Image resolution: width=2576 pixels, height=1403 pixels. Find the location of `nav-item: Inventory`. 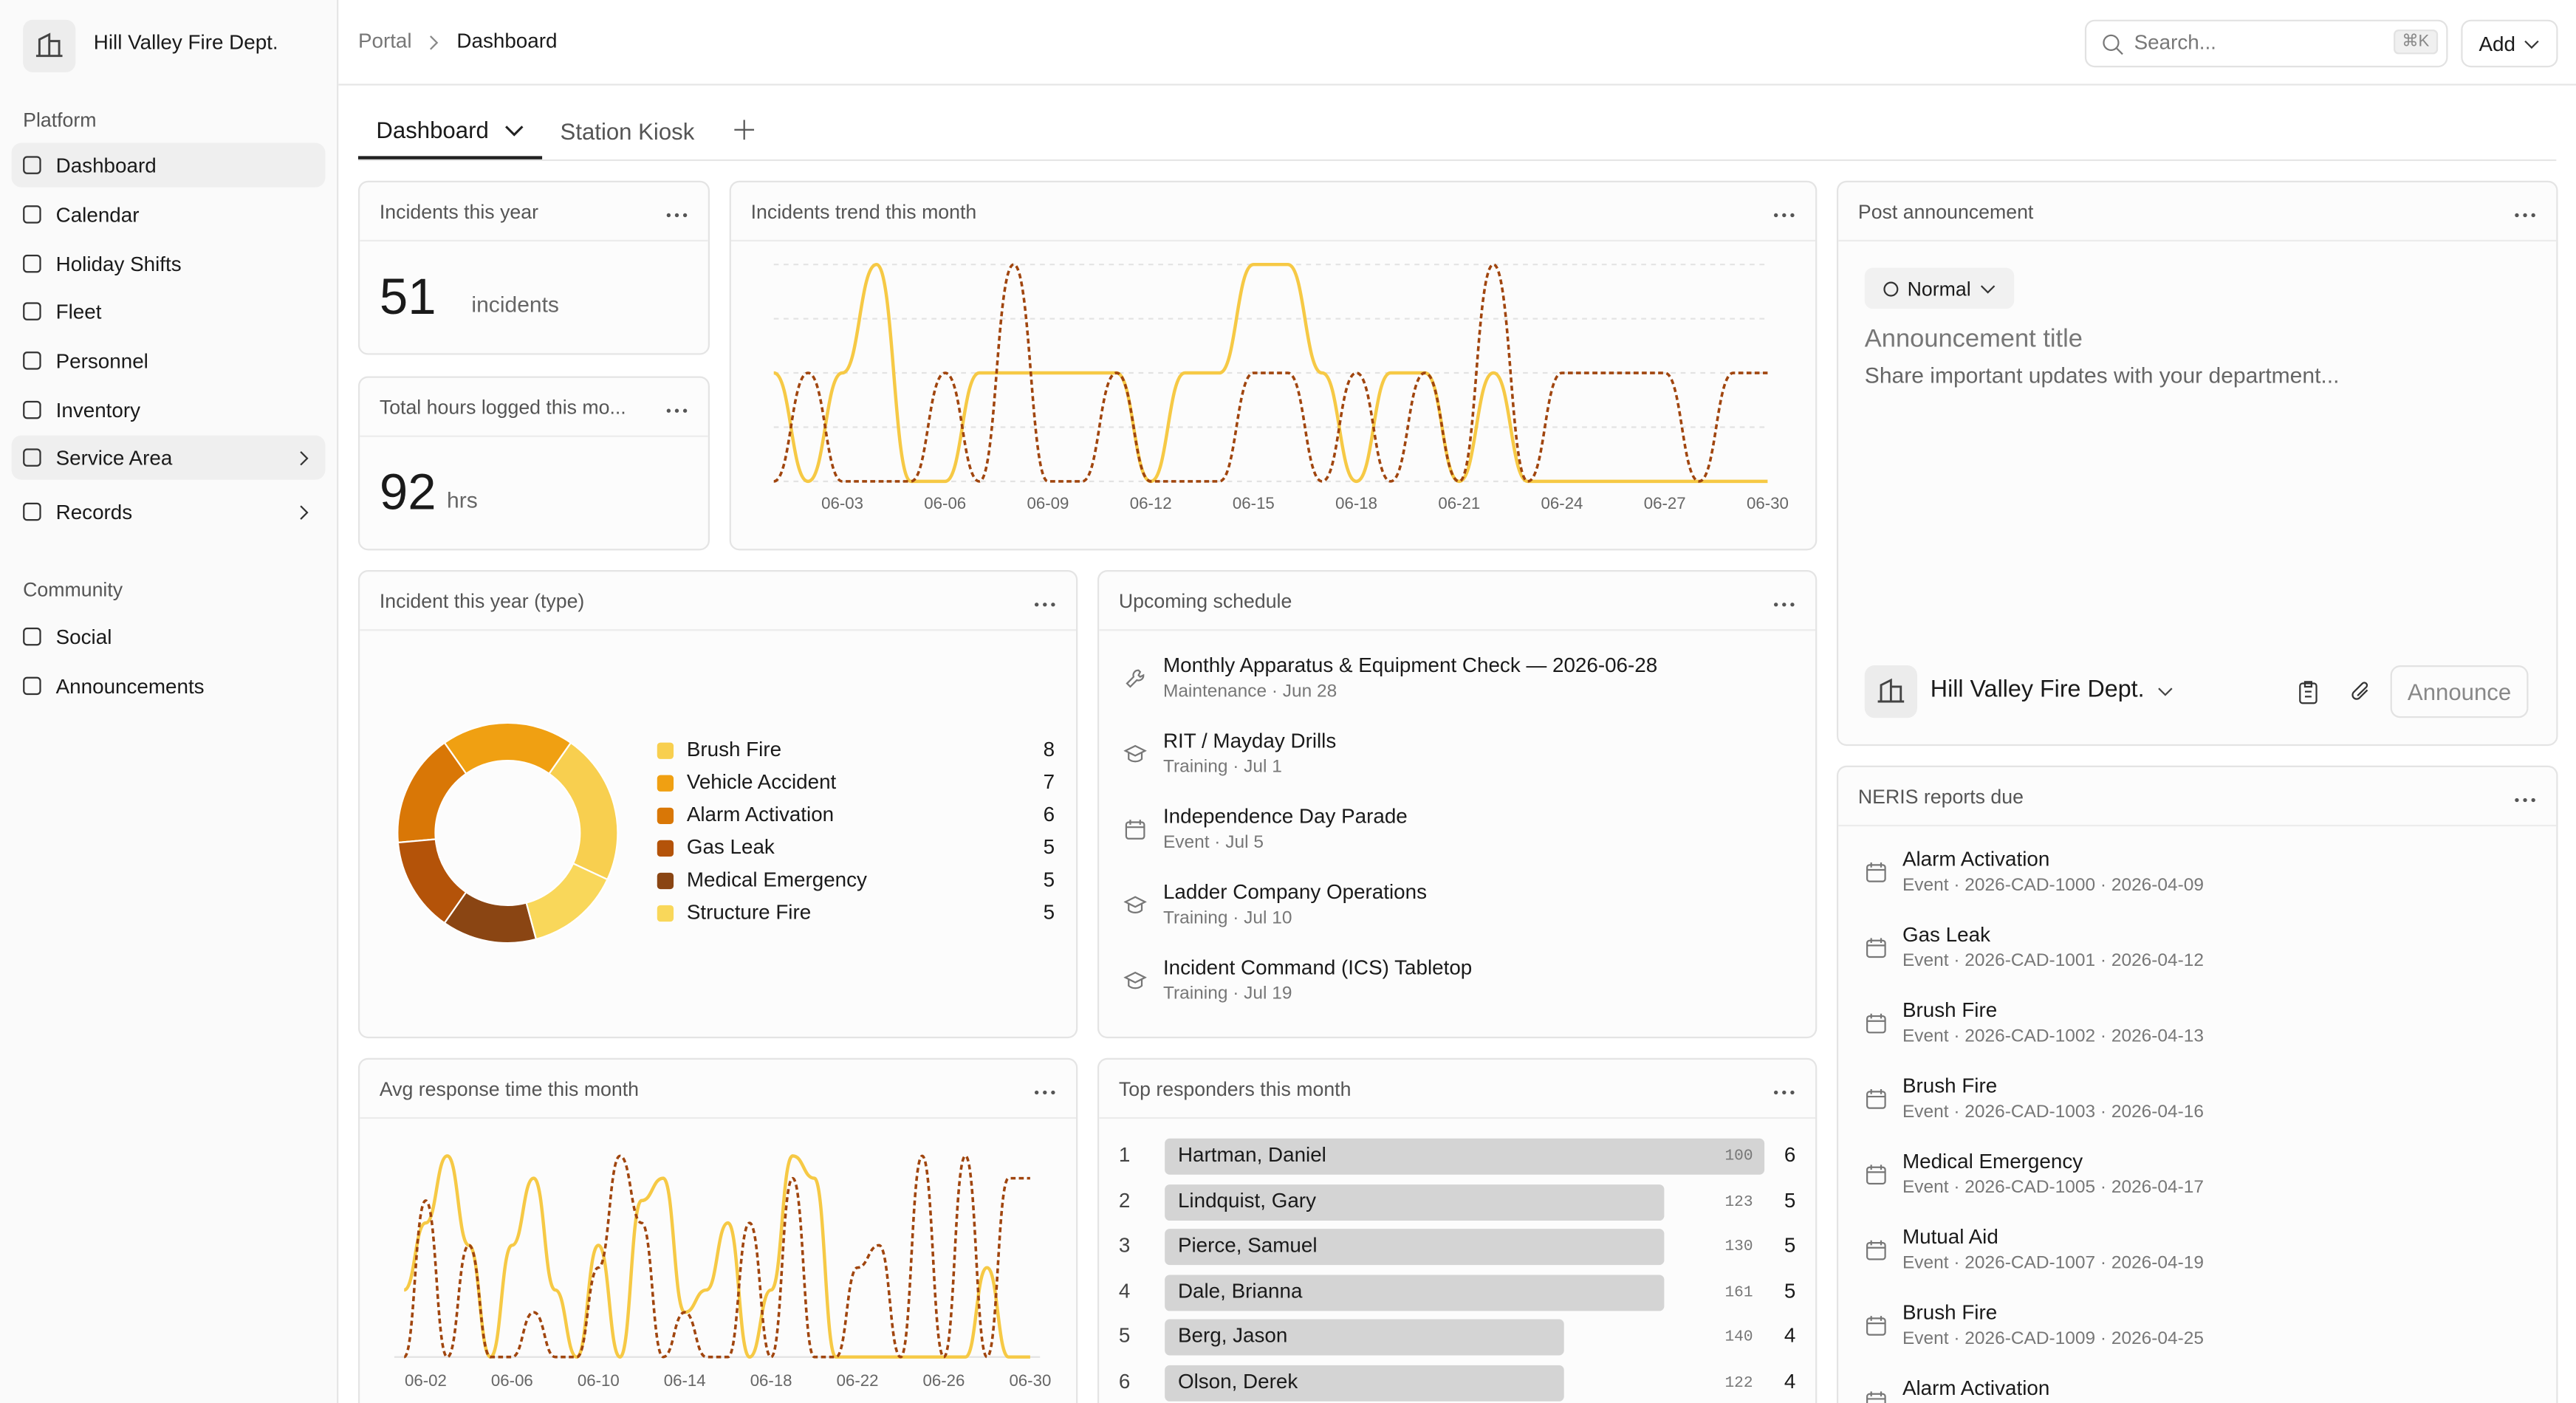

nav-item: Inventory is located at coordinates (169, 410).